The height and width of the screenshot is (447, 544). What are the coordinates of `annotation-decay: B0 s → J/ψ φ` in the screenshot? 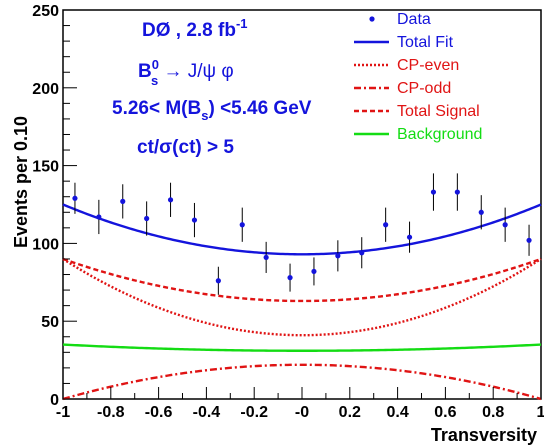 It's located at (186, 72).